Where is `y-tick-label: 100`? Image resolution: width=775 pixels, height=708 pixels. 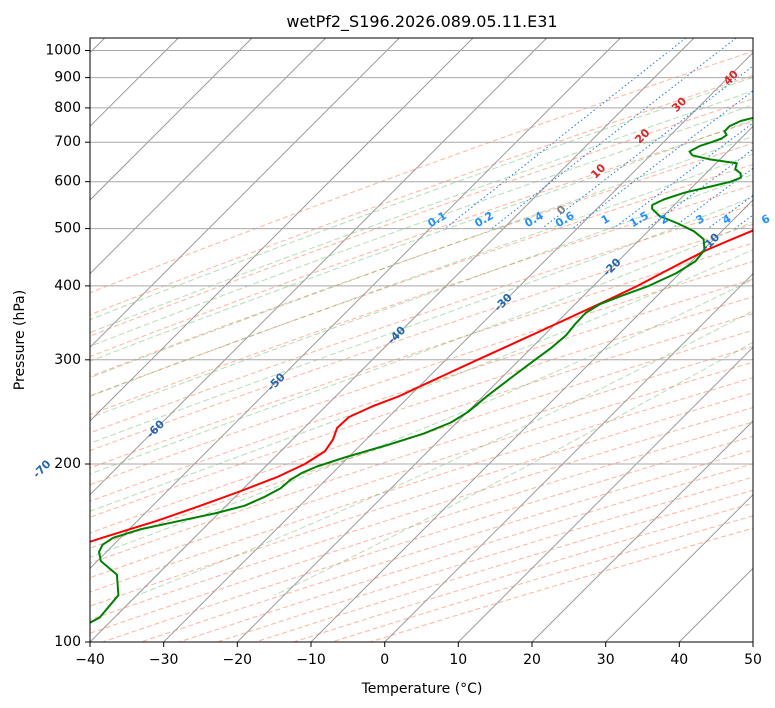
y-tick-label: 100 is located at coordinates (67, 642).